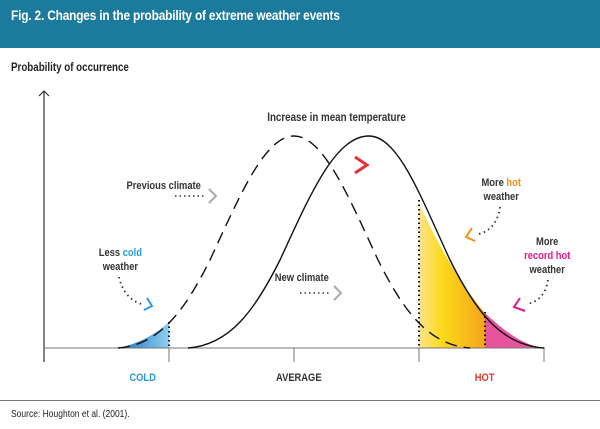 The image size is (600, 429). Describe the element at coordinates (70, 68) in the screenshot. I see `y-axis-label: Probability of occurrence` at that location.